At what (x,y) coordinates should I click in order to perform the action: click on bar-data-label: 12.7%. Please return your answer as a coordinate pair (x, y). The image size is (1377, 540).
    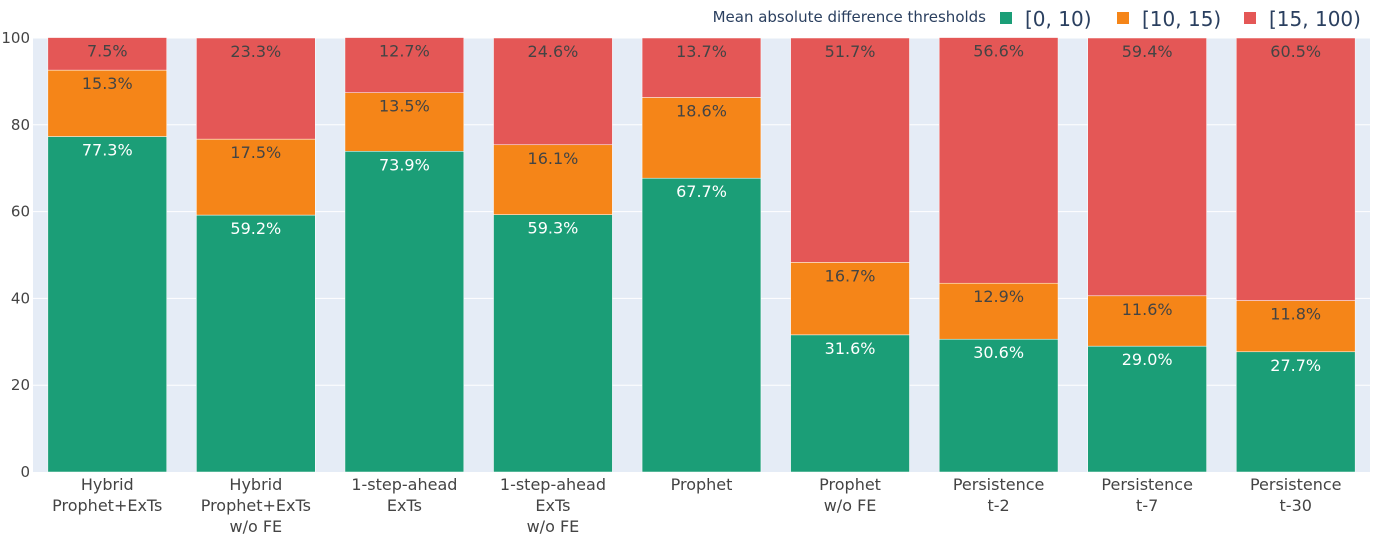
    Looking at the image, I should click on (404, 51).